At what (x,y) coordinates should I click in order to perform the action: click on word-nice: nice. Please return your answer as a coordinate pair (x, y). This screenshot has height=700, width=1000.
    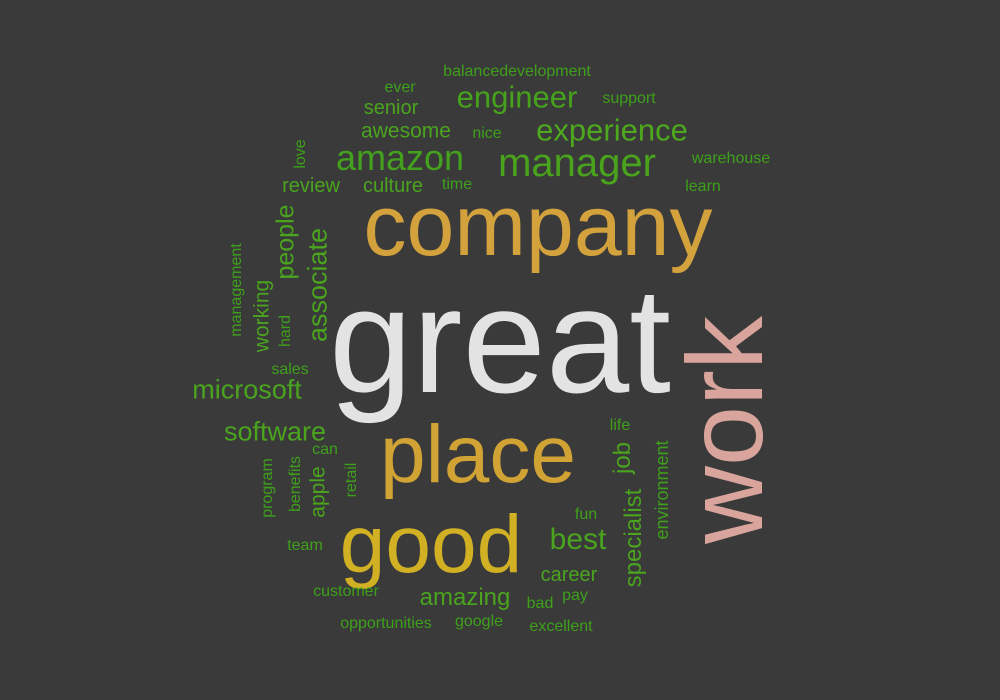
    Looking at the image, I should click on (487, 133).